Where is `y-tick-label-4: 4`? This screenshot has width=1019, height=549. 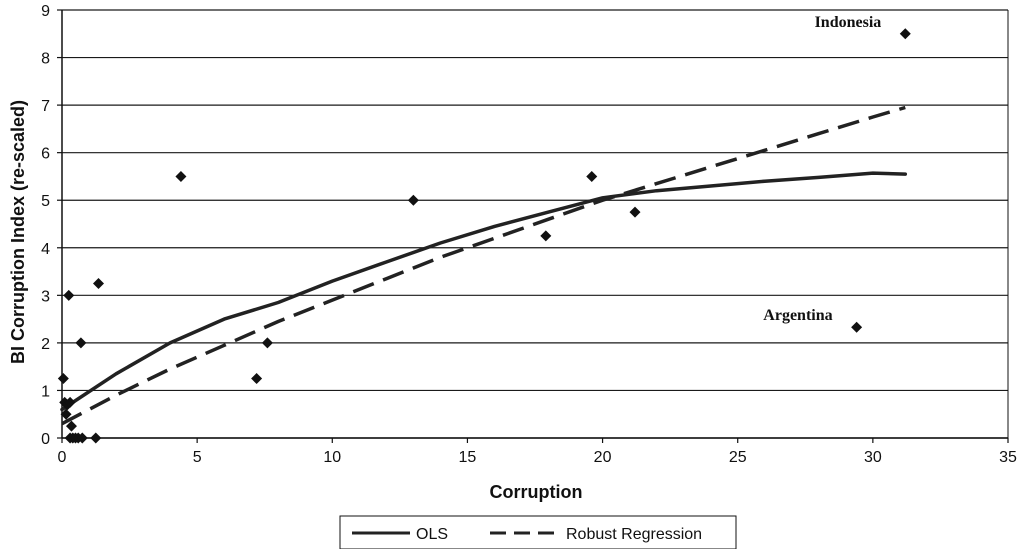 y-tick-label-4: 4 is located at coordinates (45, 249).